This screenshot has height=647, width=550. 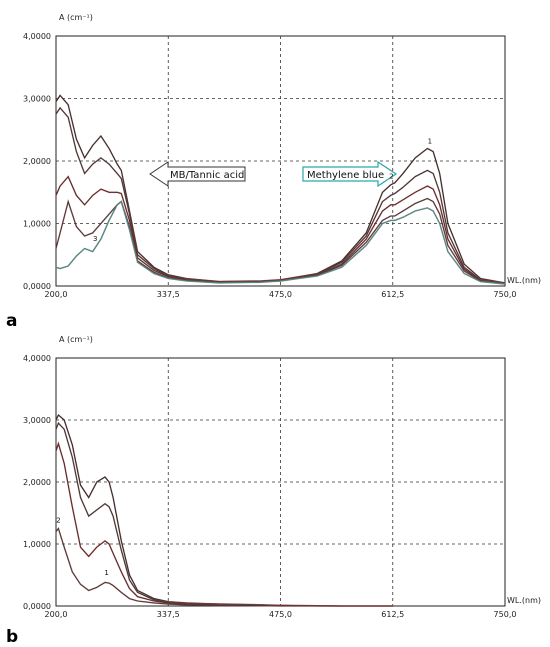 What do you see at coordinates (207, 175) in the screenshot?
I see `mb-tannic-label: MB/Tannic acid` at bounding box center [207, 175].